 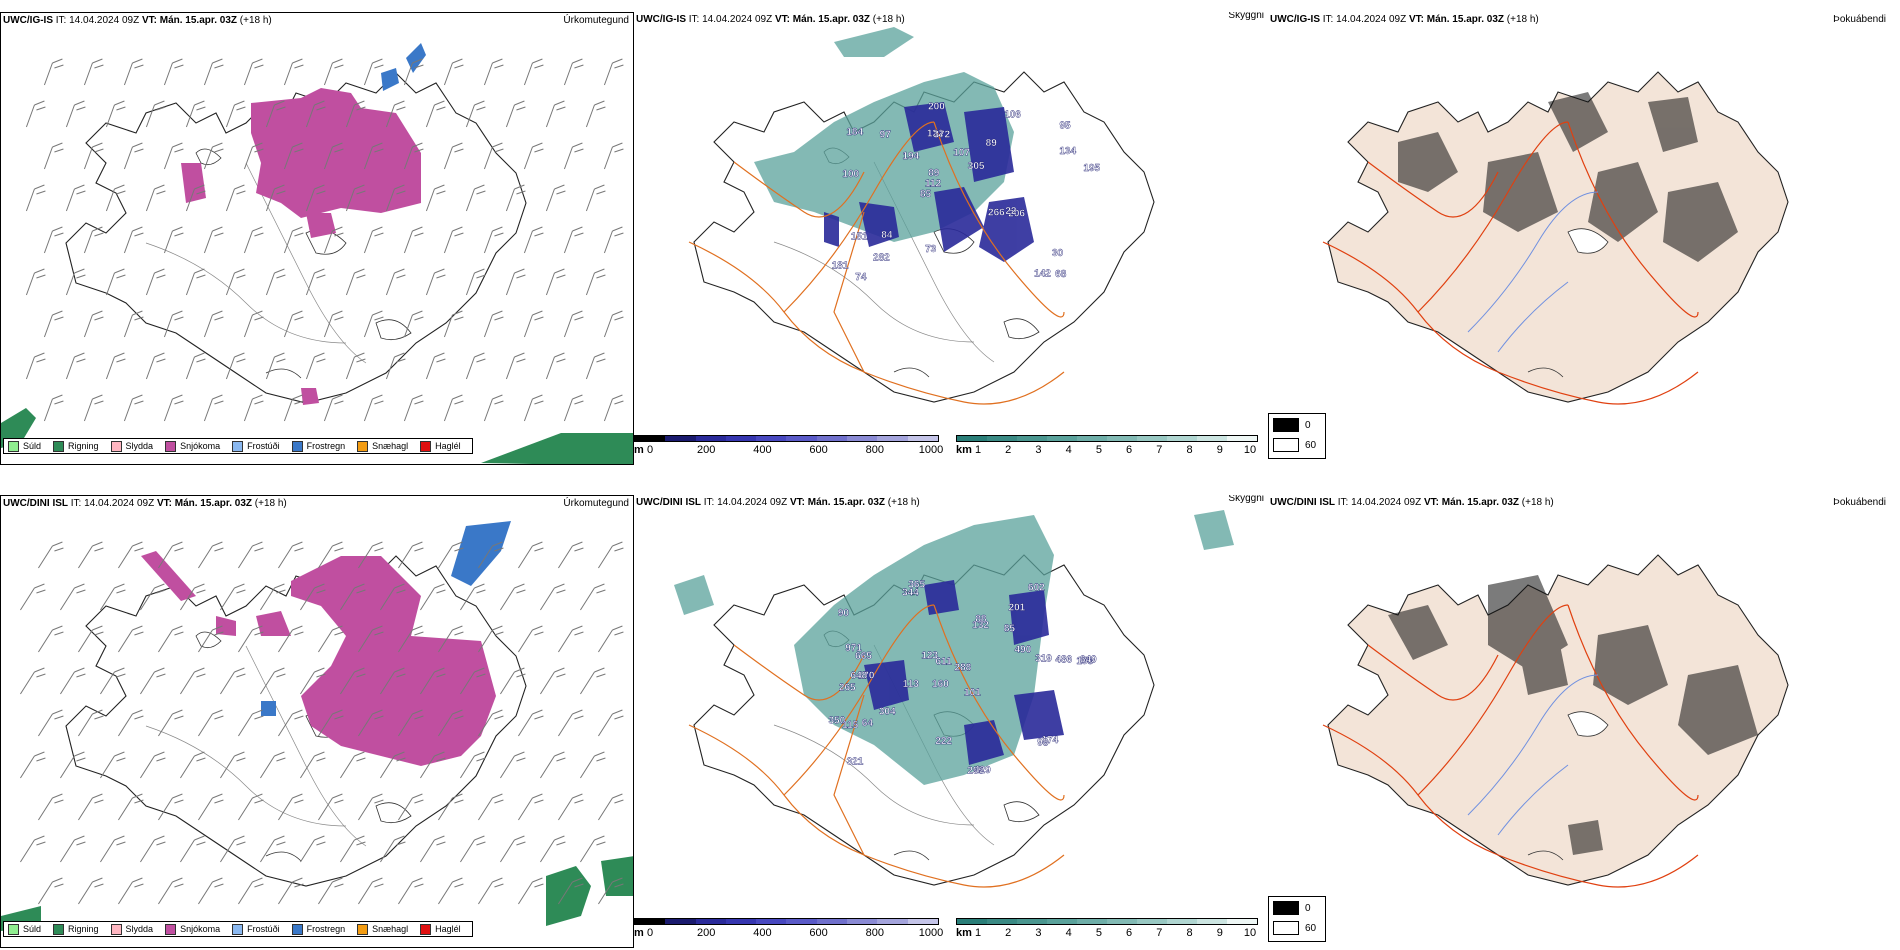 What do you see at coordinates (934, 173) in the screenshot?
I see `ceiling-label: 89` at bounding box center [934, 173].